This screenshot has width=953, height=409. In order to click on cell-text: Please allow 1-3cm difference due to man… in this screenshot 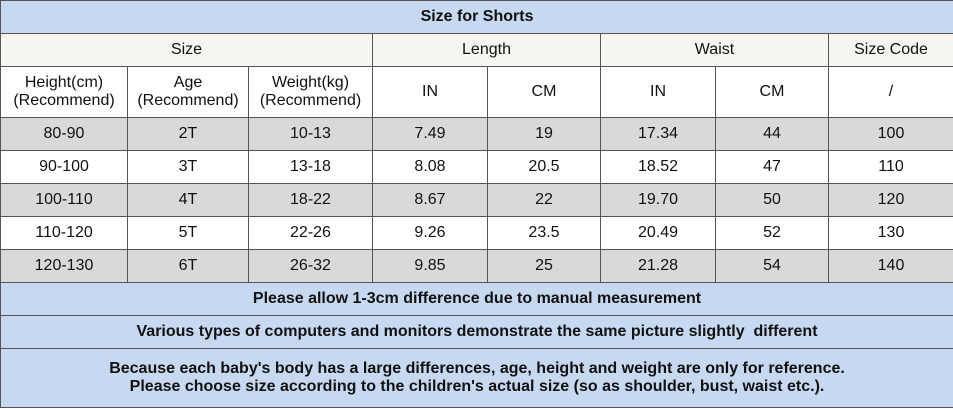, I will do `click(477, 298)`.